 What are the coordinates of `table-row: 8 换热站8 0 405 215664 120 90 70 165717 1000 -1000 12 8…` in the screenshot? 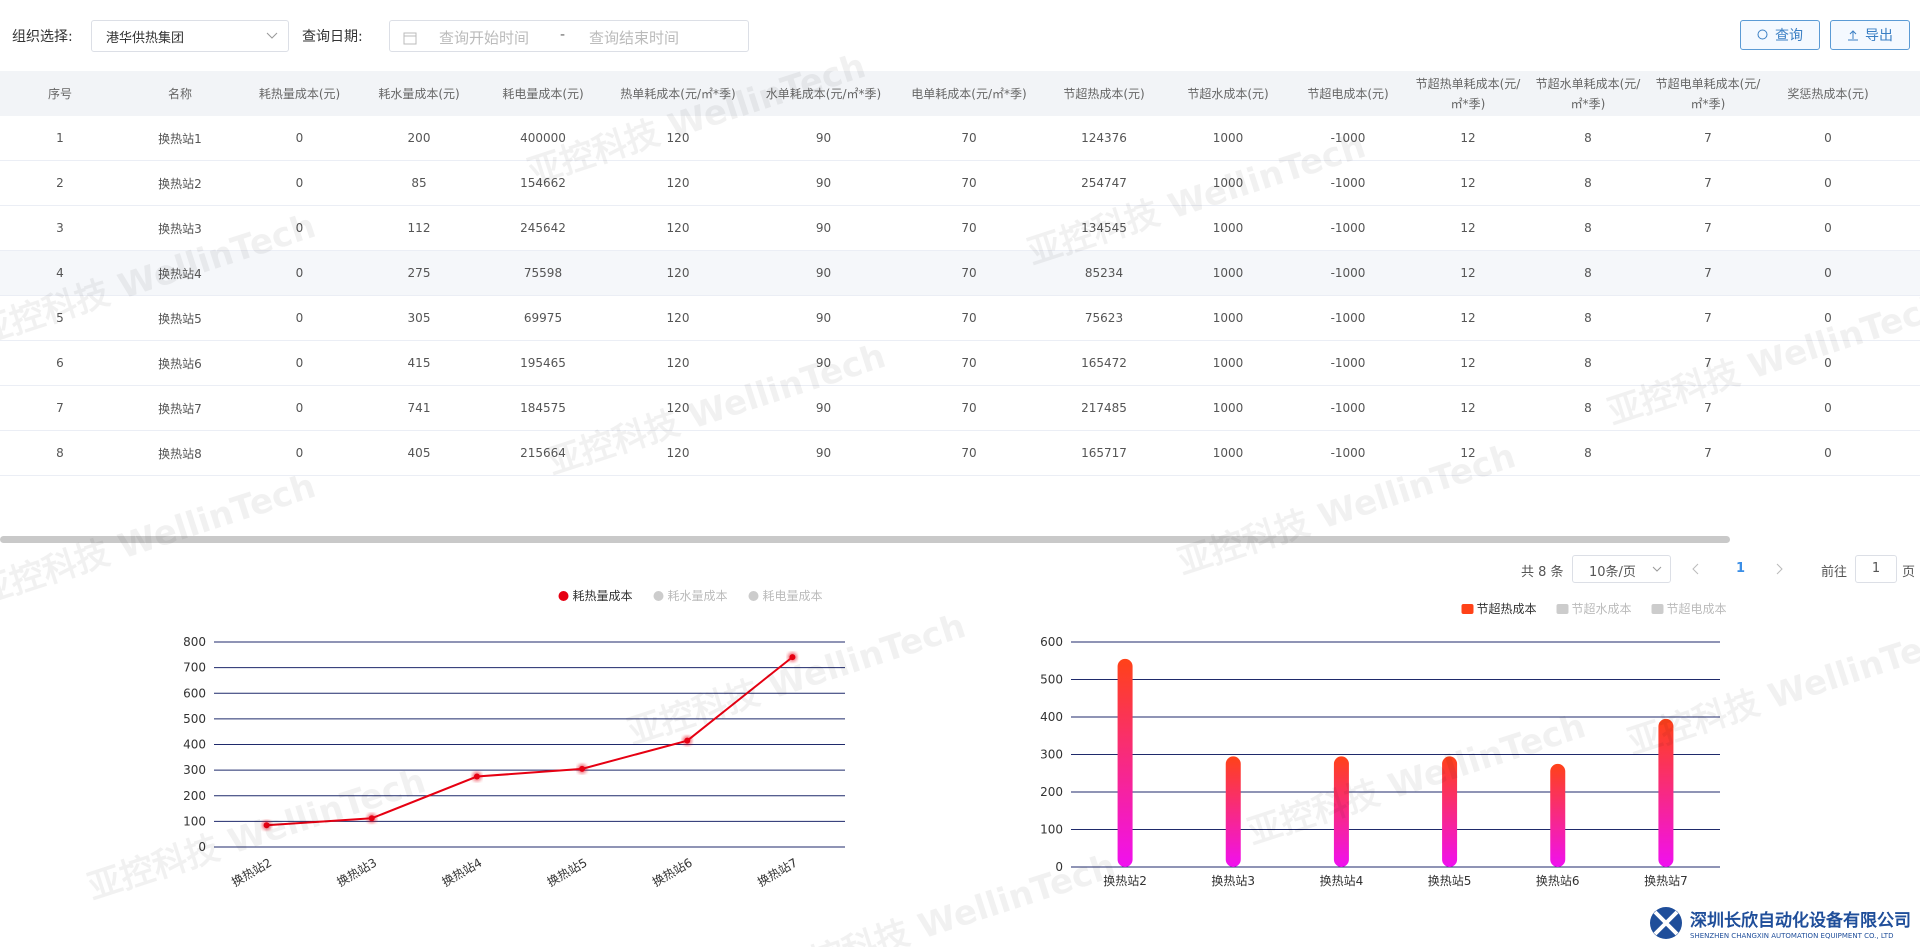 It's located at (960, 453).